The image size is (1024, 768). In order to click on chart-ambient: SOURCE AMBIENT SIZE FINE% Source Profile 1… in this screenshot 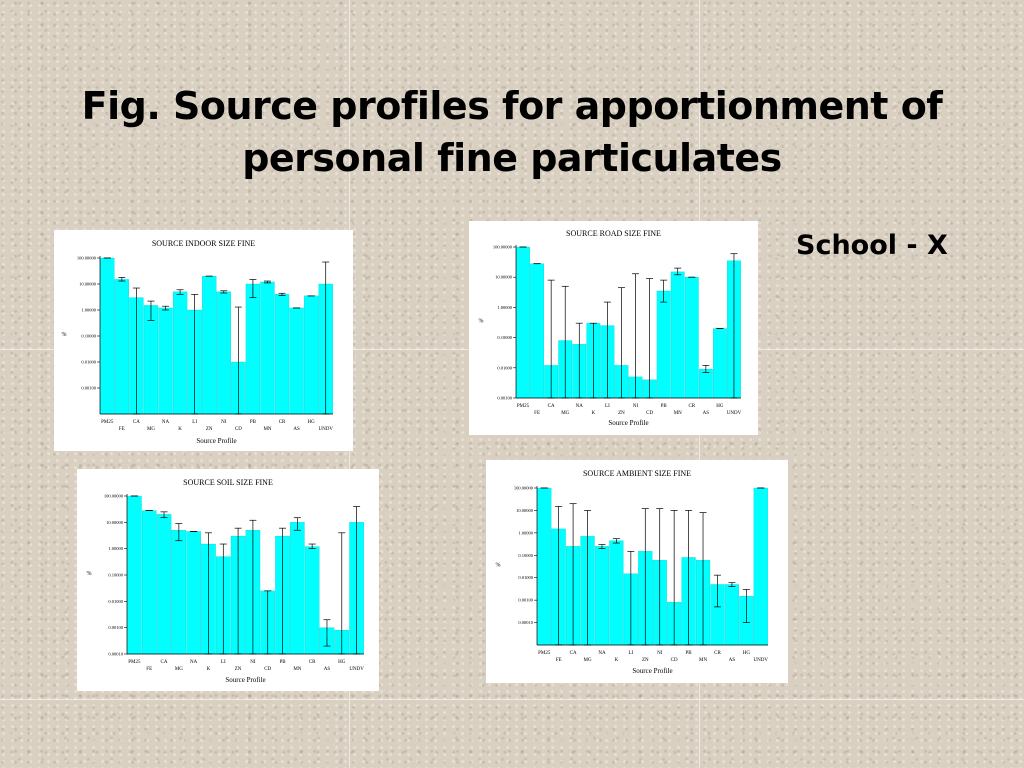, I will do `click(632, 572)`.